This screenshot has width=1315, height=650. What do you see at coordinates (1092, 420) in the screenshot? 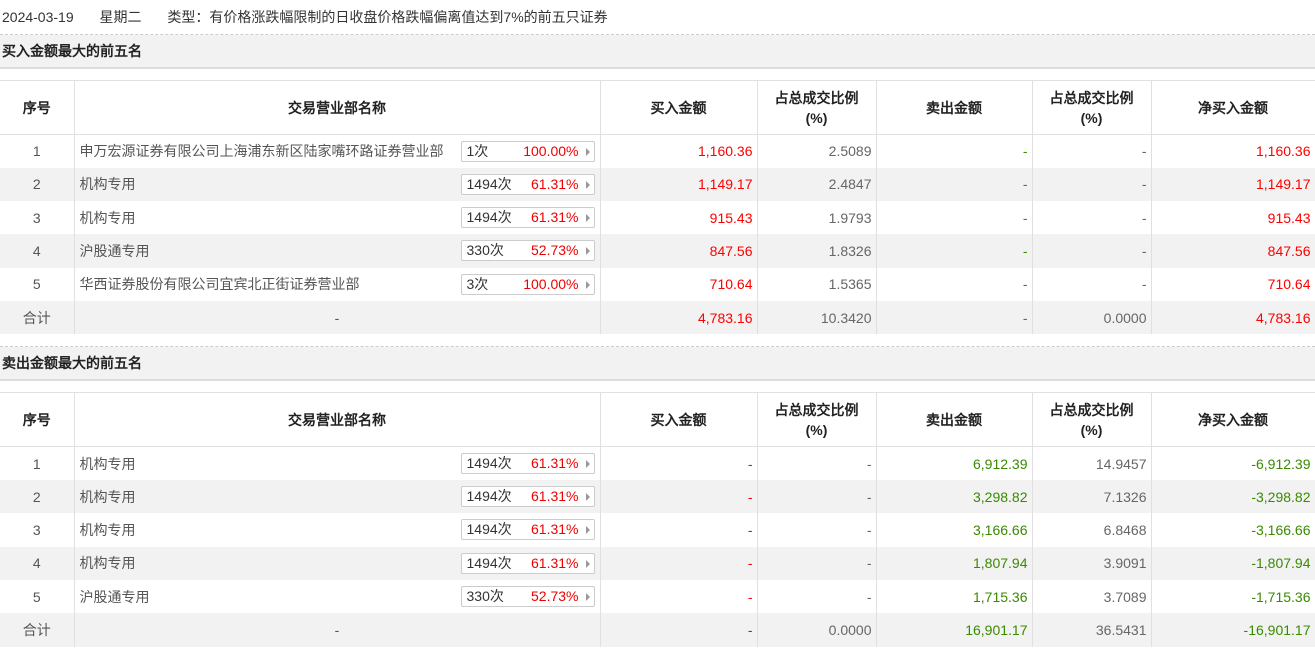
I see `column-header-sell-ratio: 占总成交比例 (%)` at bounding box center [1092, 420].